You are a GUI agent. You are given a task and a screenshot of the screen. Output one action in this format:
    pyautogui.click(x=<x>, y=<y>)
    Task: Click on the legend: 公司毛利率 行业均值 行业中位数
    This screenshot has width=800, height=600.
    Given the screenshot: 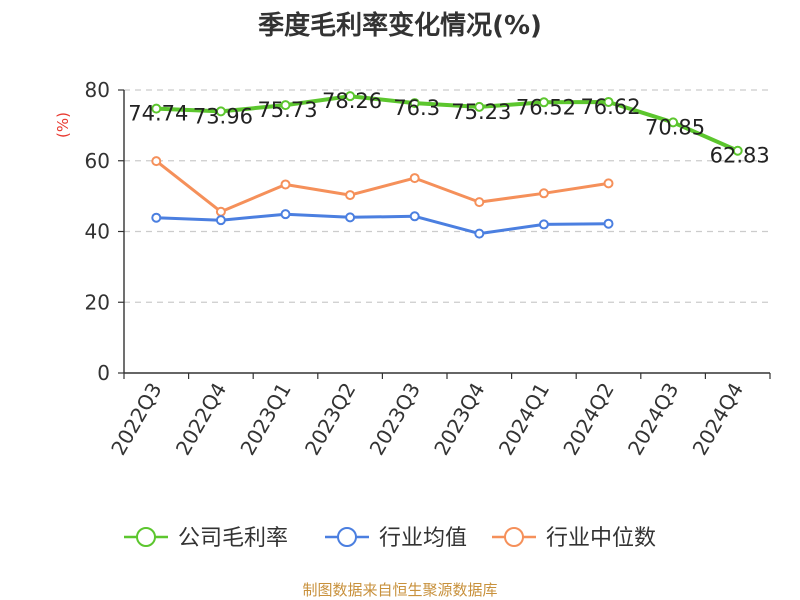 What is the action you would take?
    pyautogui.click(x=390, y=538)
    